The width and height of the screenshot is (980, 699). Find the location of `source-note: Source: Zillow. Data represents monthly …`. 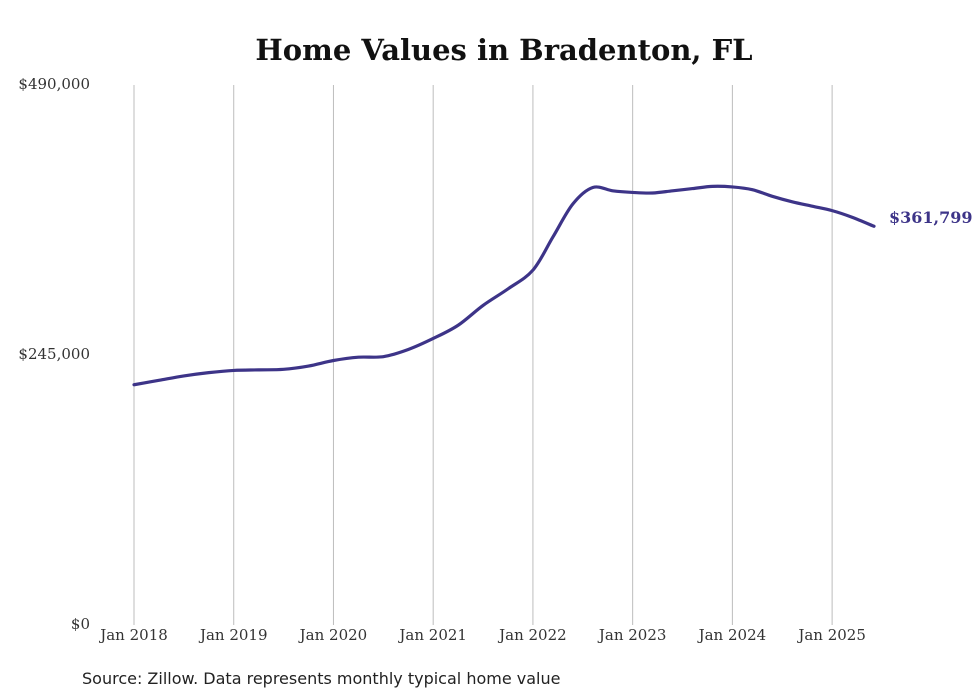

source-note: Source: Zillow. Data represents monthly … is located at coordinates (321, 678).